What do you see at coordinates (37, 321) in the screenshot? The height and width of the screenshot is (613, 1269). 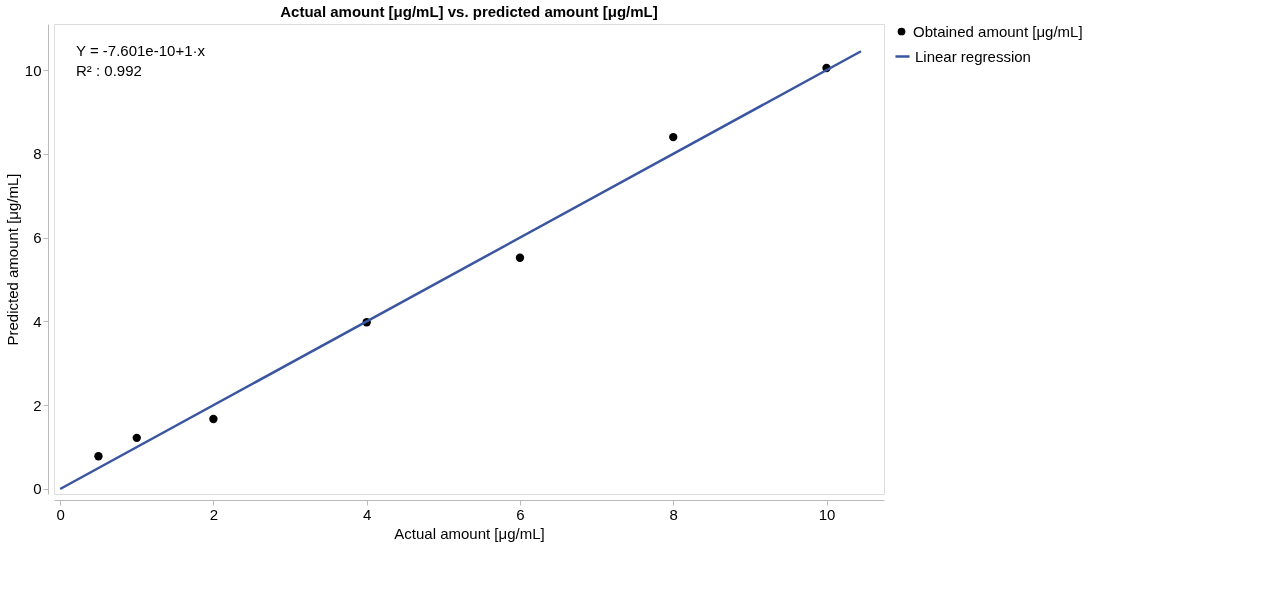 I see `y-tick-label: 4` at bounding box center [37, 321].